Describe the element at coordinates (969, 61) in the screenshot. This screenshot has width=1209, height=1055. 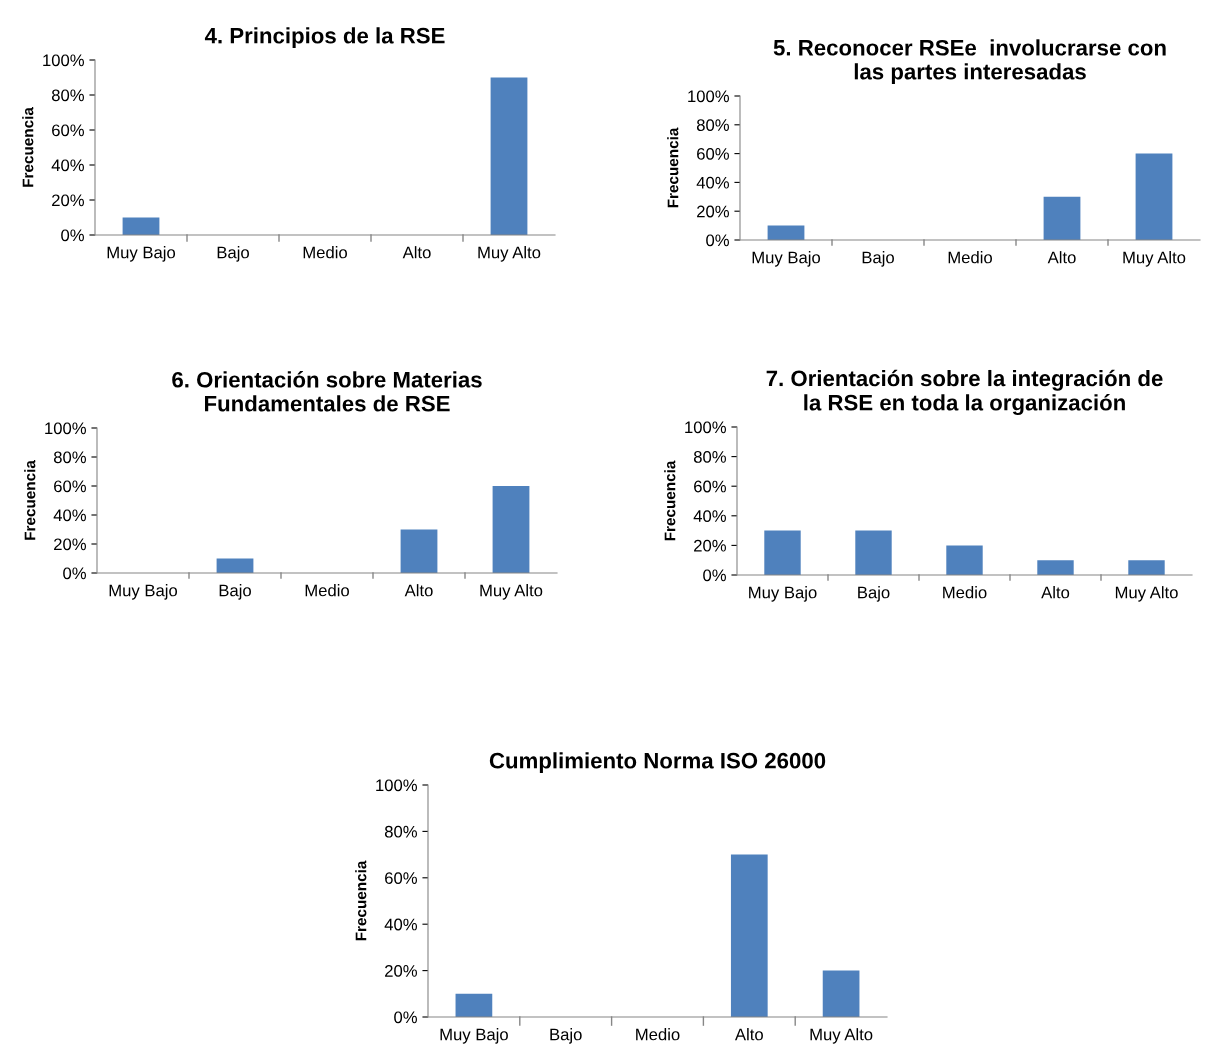
I see `chart-title: 5. Reconocer RSEe involucrarse con las partes interesadas` at that location.